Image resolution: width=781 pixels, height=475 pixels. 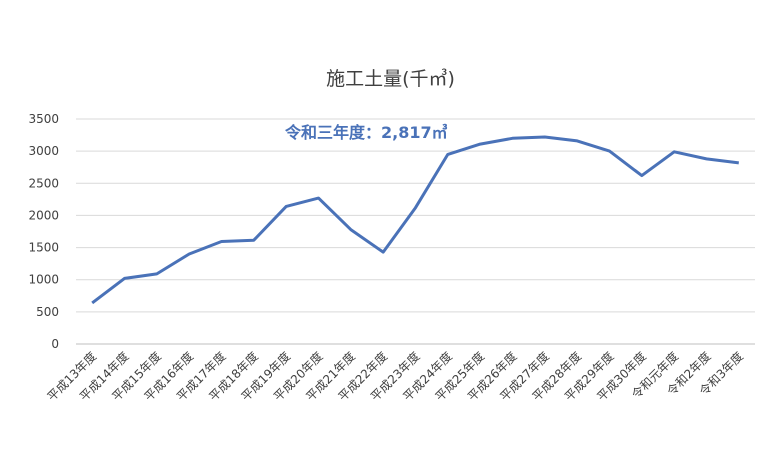 What do you see at coordinates (43, 183) in the screenshot?
I see `y-tick-label: 2500` at bounding box center [43, 183].